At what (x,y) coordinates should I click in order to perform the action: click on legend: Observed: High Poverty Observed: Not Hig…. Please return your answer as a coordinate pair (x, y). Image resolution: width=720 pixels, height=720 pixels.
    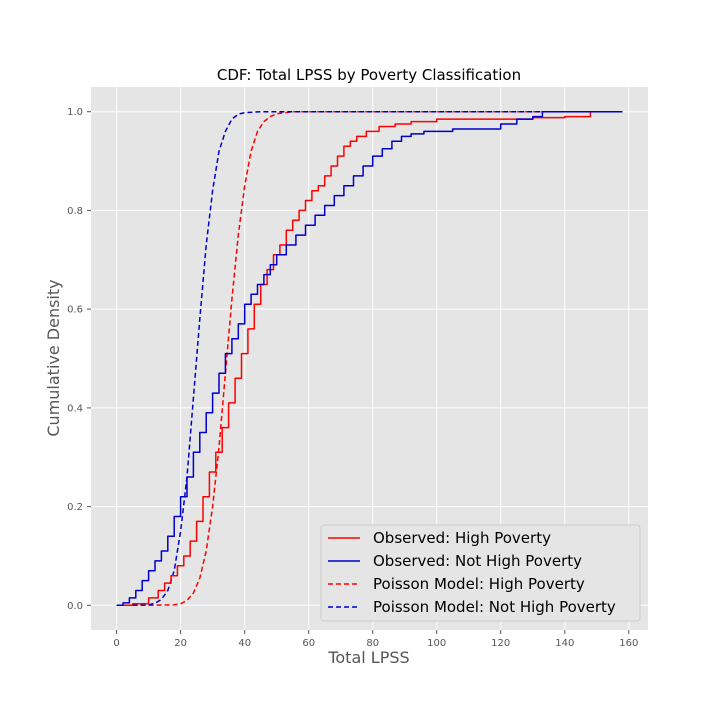
    Looking at the image, I should click on (480, 573).